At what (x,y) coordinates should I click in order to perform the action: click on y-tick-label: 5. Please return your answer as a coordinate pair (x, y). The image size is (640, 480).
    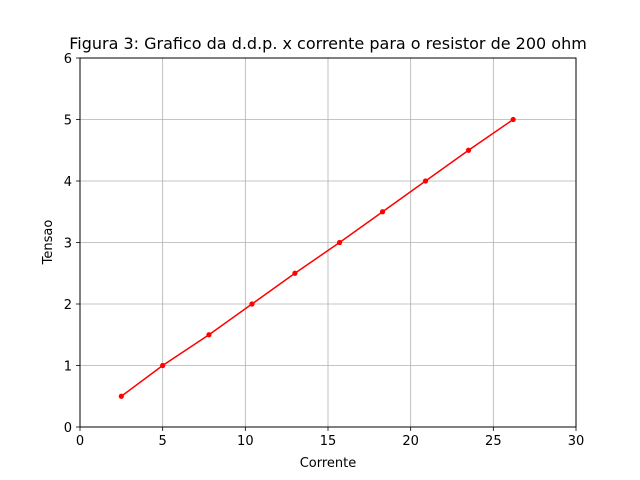
    Looking at the image, I should click on (68, 121).